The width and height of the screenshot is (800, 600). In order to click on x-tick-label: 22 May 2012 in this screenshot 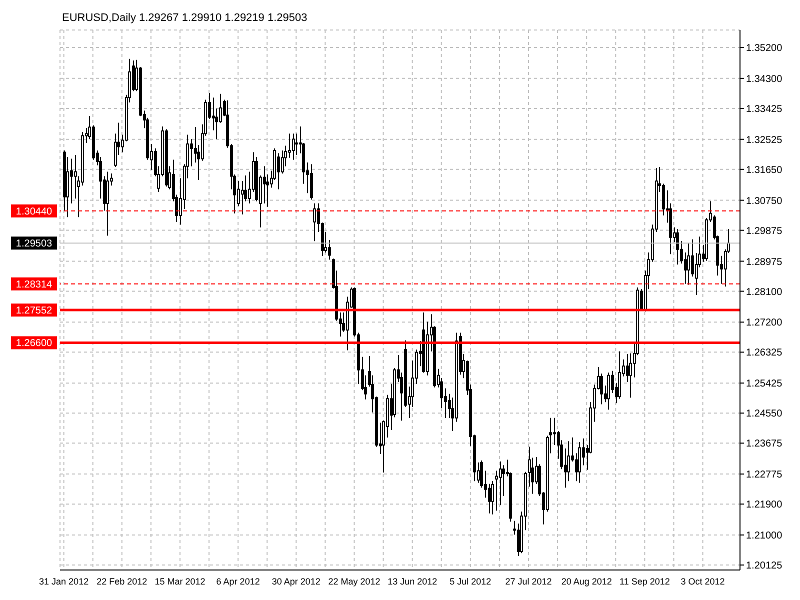, I will do `click(354, 581)`.